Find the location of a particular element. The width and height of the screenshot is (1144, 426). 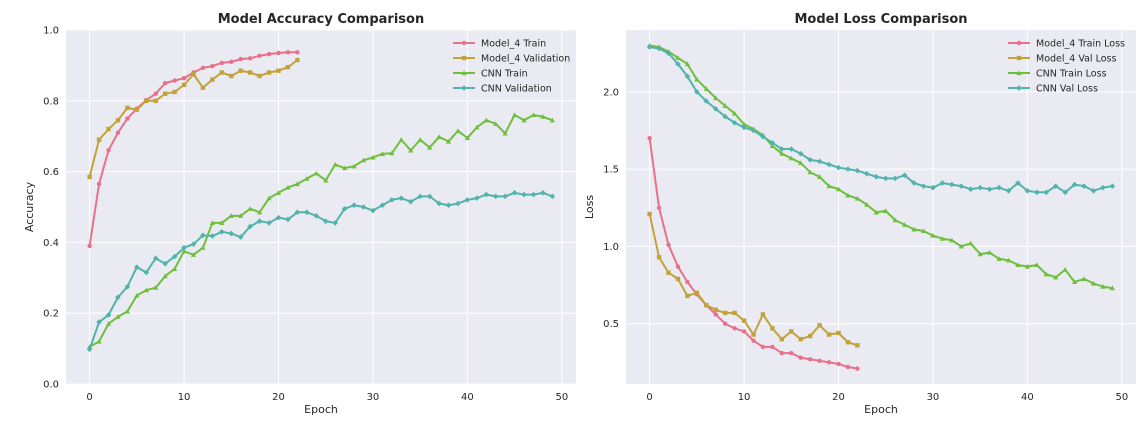

accuracy-y-tick-label: 0.2 is located at coordinates (51, 314).